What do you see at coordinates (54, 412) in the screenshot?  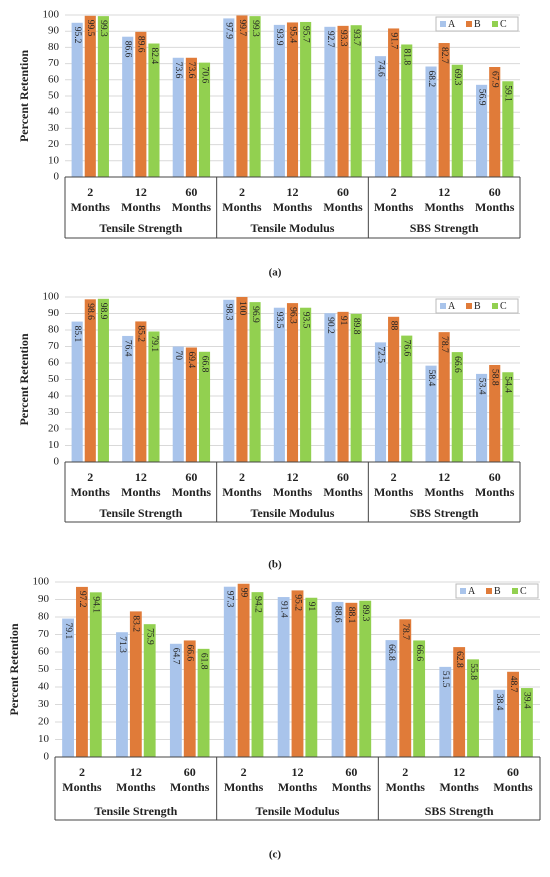 I see `y-tick-label: 30` at bounding box center [54, 412].